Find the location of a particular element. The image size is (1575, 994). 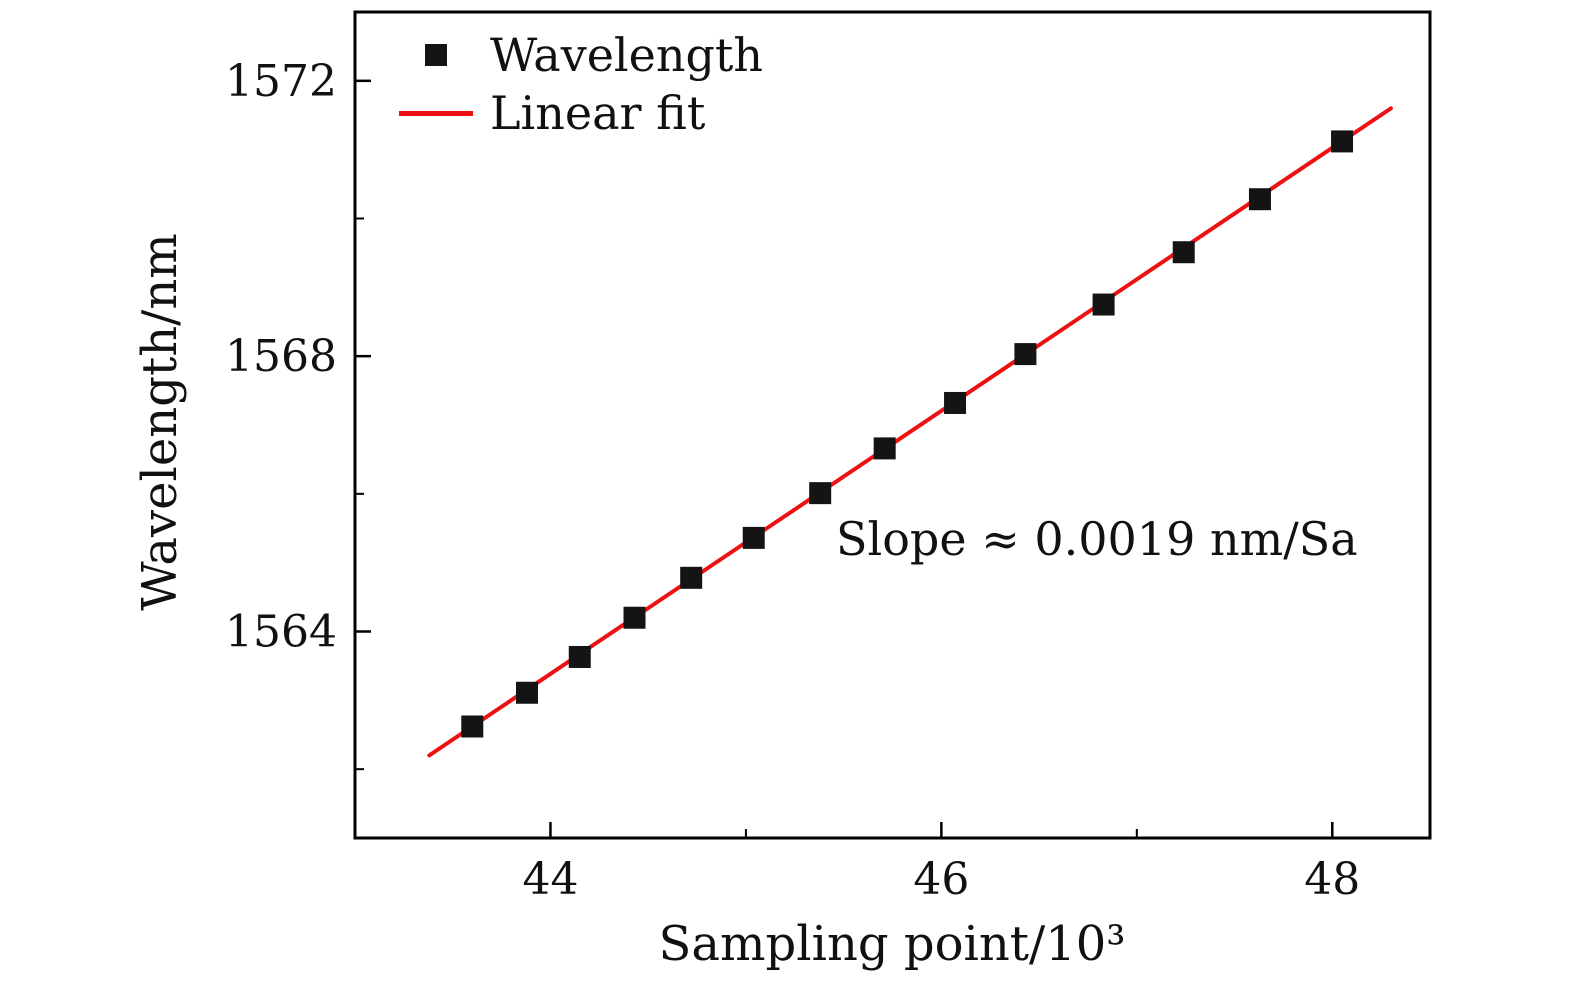

x-tick-label: 46 is located at coordinates (941, 879).